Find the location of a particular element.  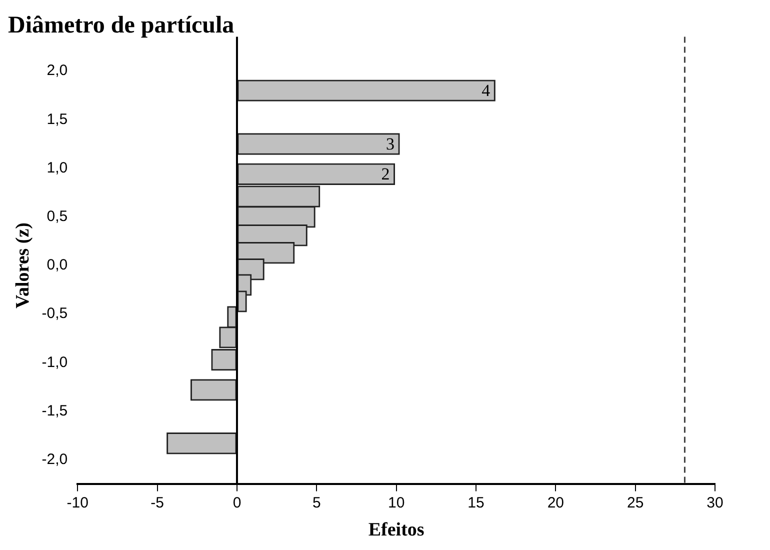

y-tick-label: -1,0 is located at coordinates (55, 362).